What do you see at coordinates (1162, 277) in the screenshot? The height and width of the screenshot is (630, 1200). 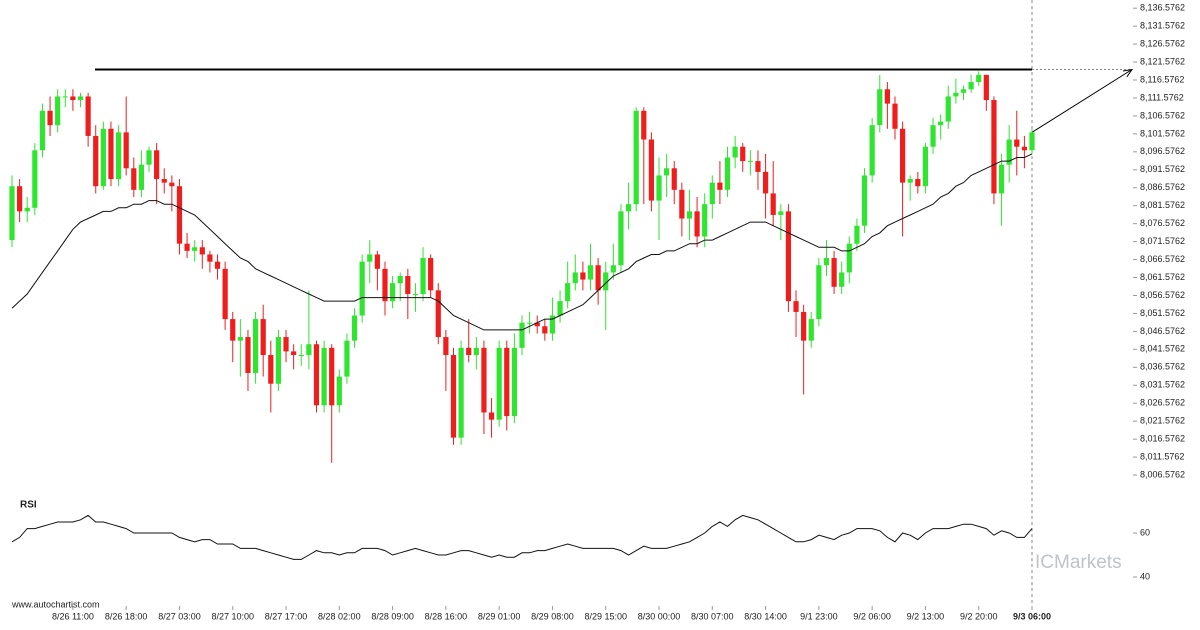 I see `y-tick-label: 8,061.5762` at bounding box center [1162, 277].